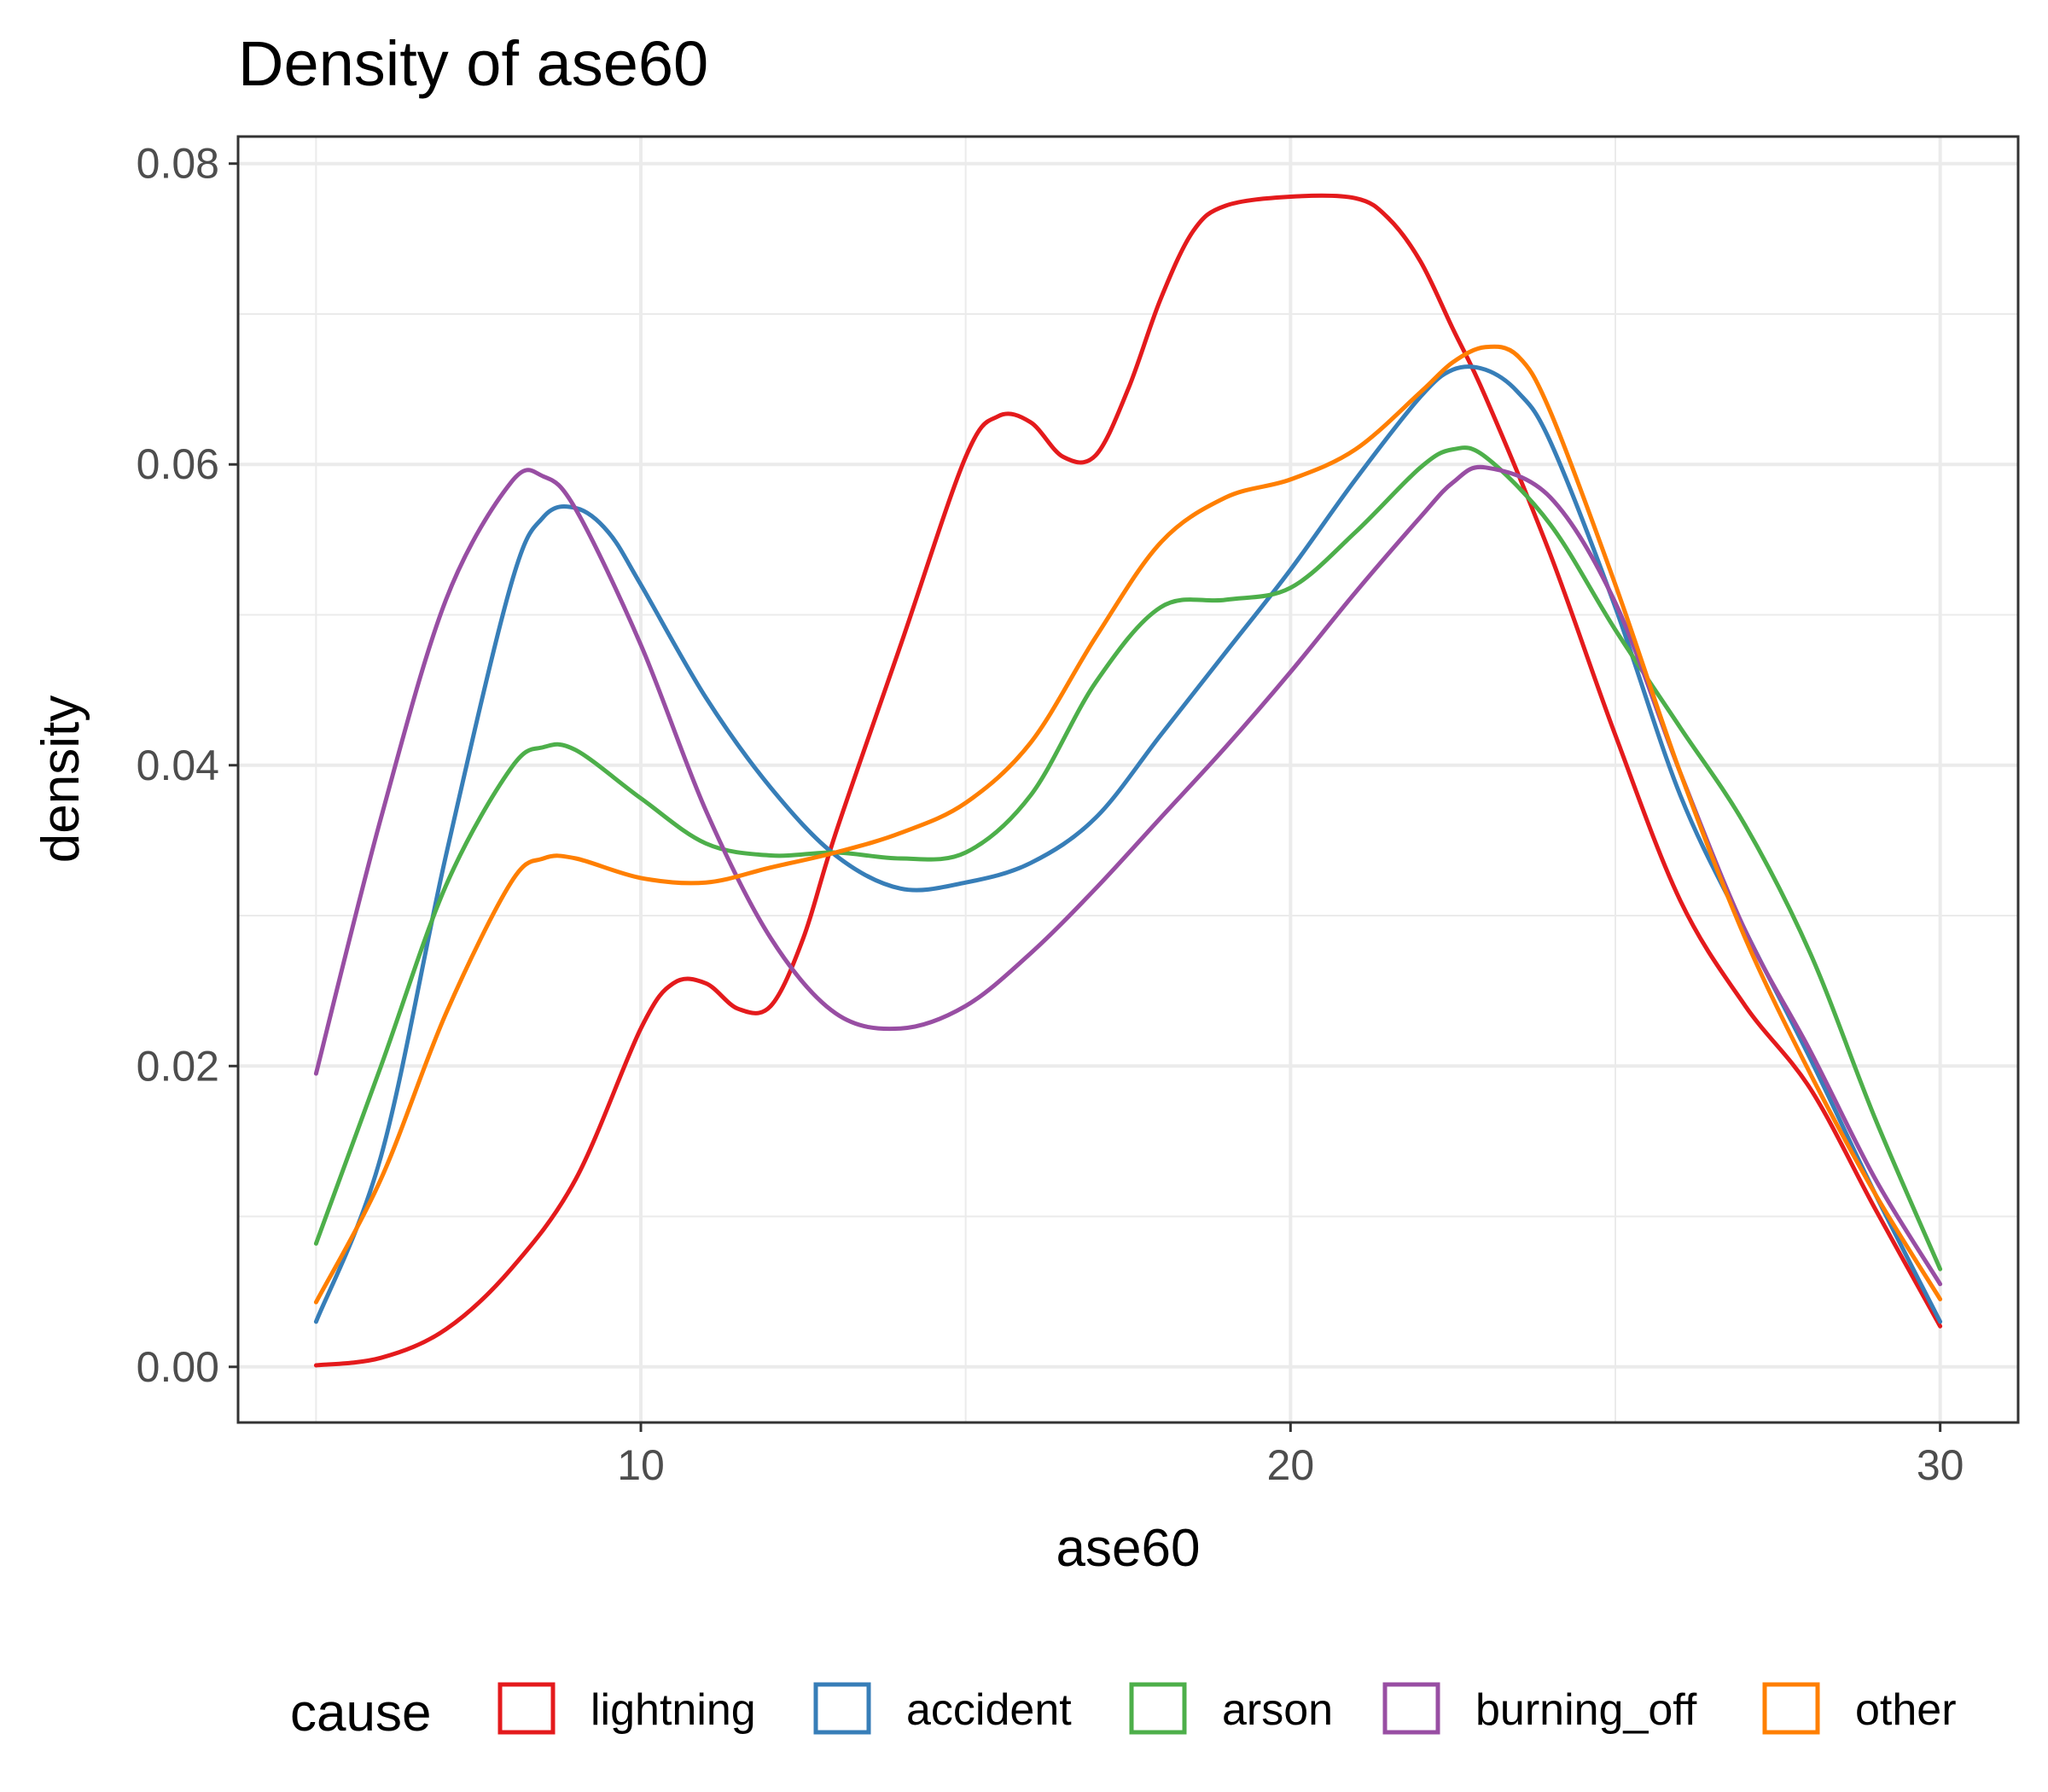 The height and width of the screenshot is (1792, 2048). Describe the element at coordinates (1277, 1710) in the screenshot. I see `legend-label-arson: arson` at that location.